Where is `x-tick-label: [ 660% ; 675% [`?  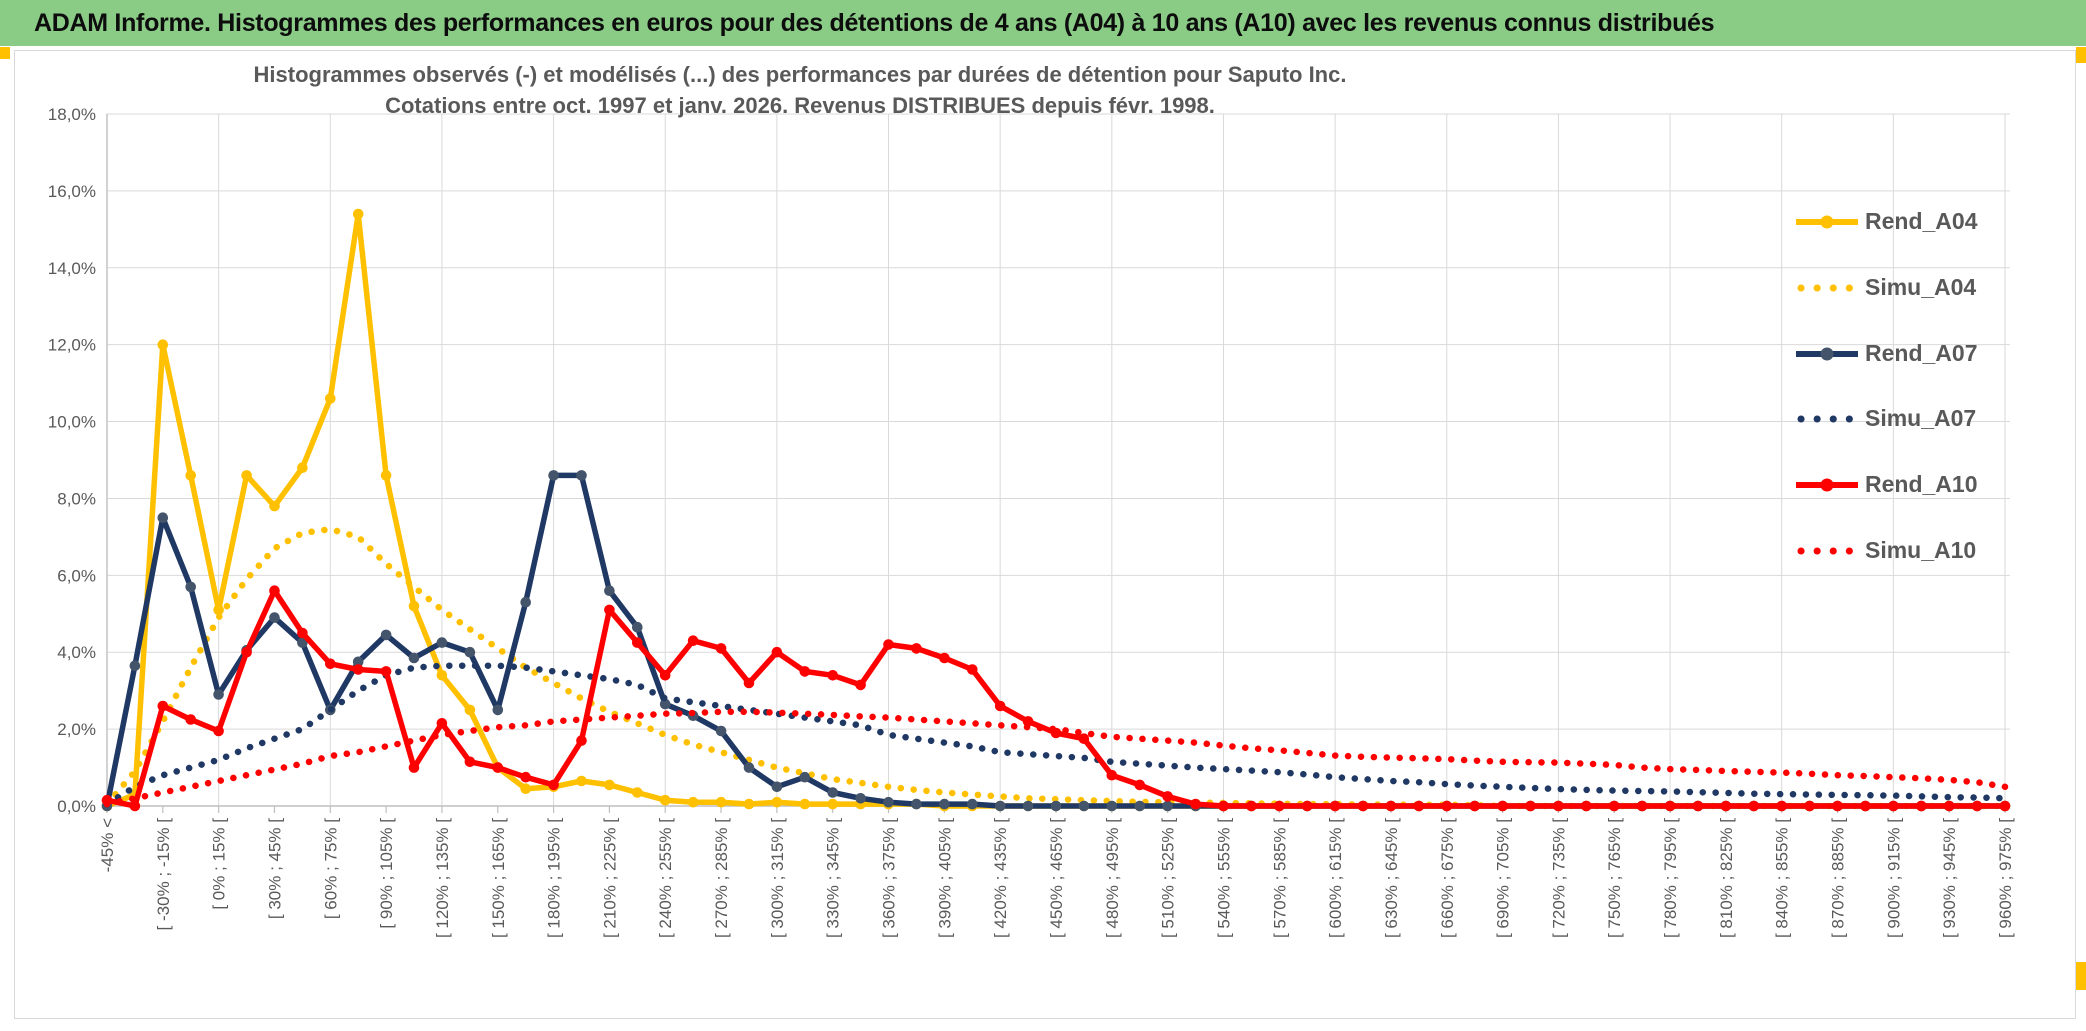
x-tick-label: [ 660% ; 675% [ is located at coordinates (1447, 878).